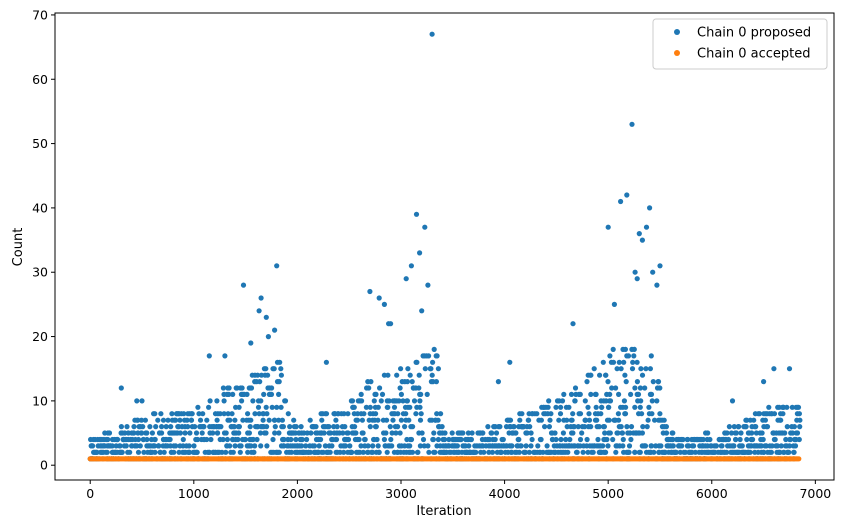 This screenshot has width=841, height=528. Describe the element at coordinates (40, 207) in the screenshot. I see `y-tick-label: 40` at that location.